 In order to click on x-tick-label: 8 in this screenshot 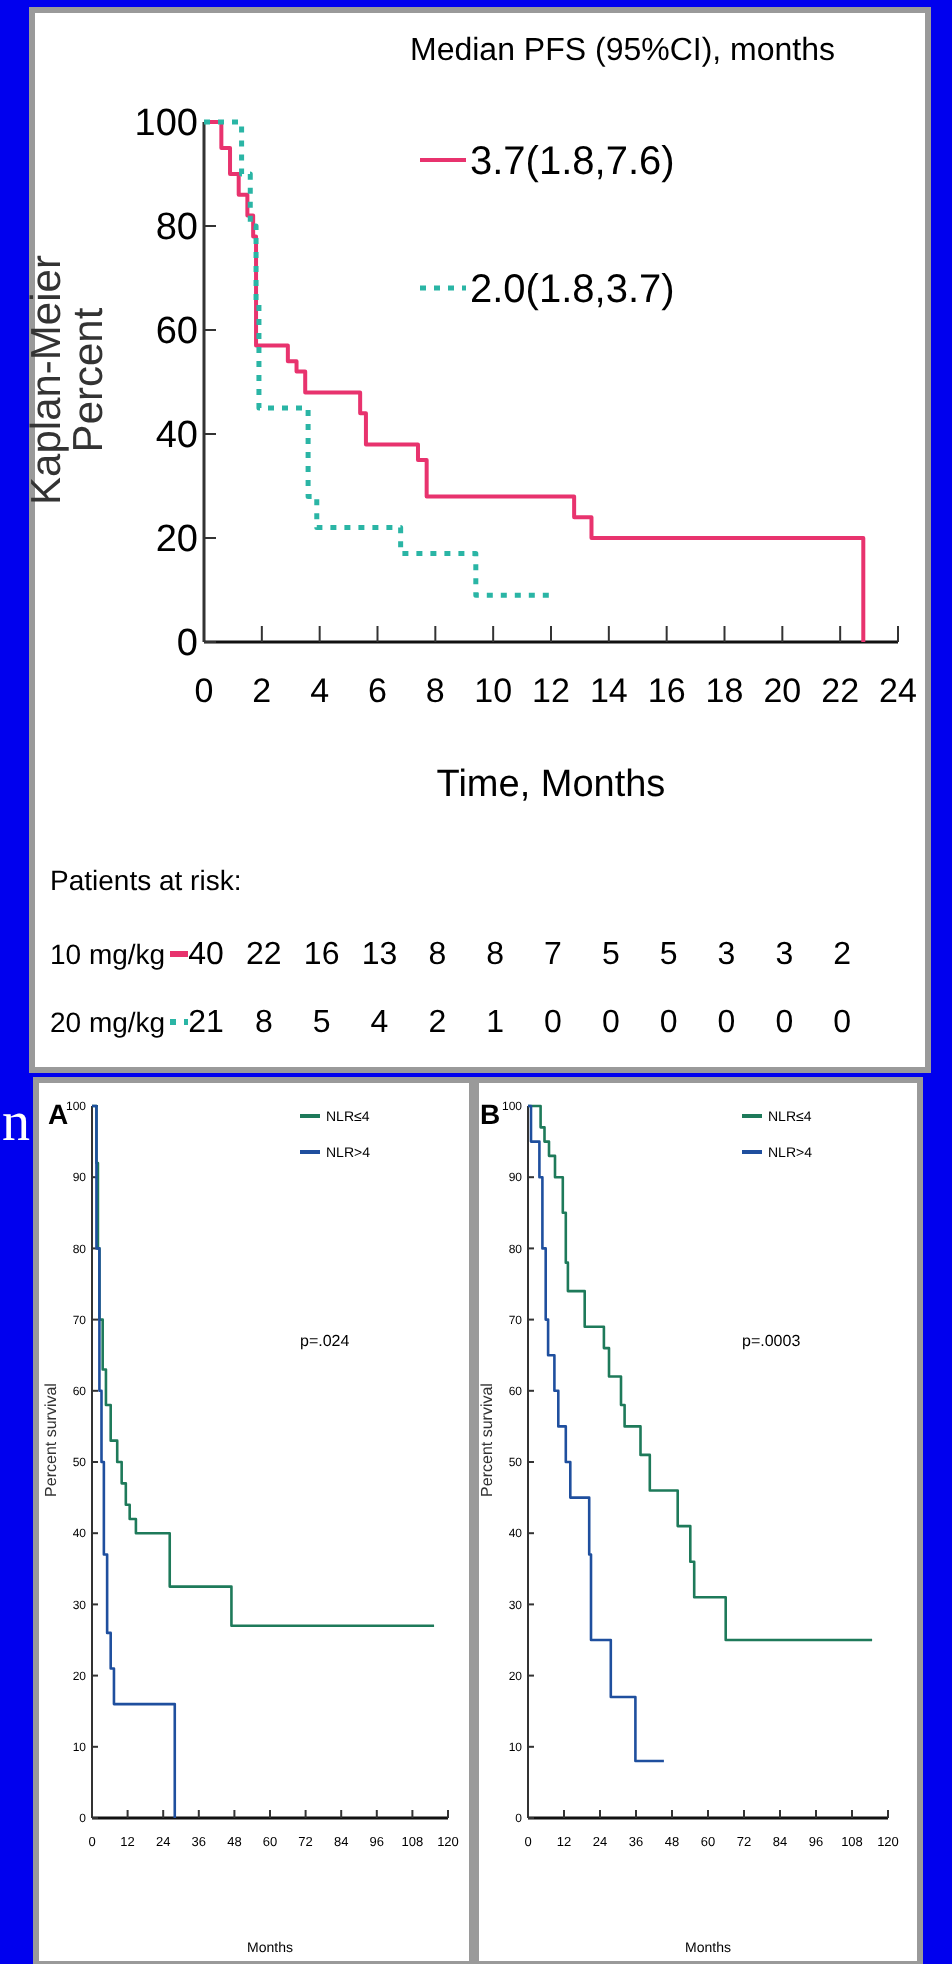, I will do `click(435, 691)`.